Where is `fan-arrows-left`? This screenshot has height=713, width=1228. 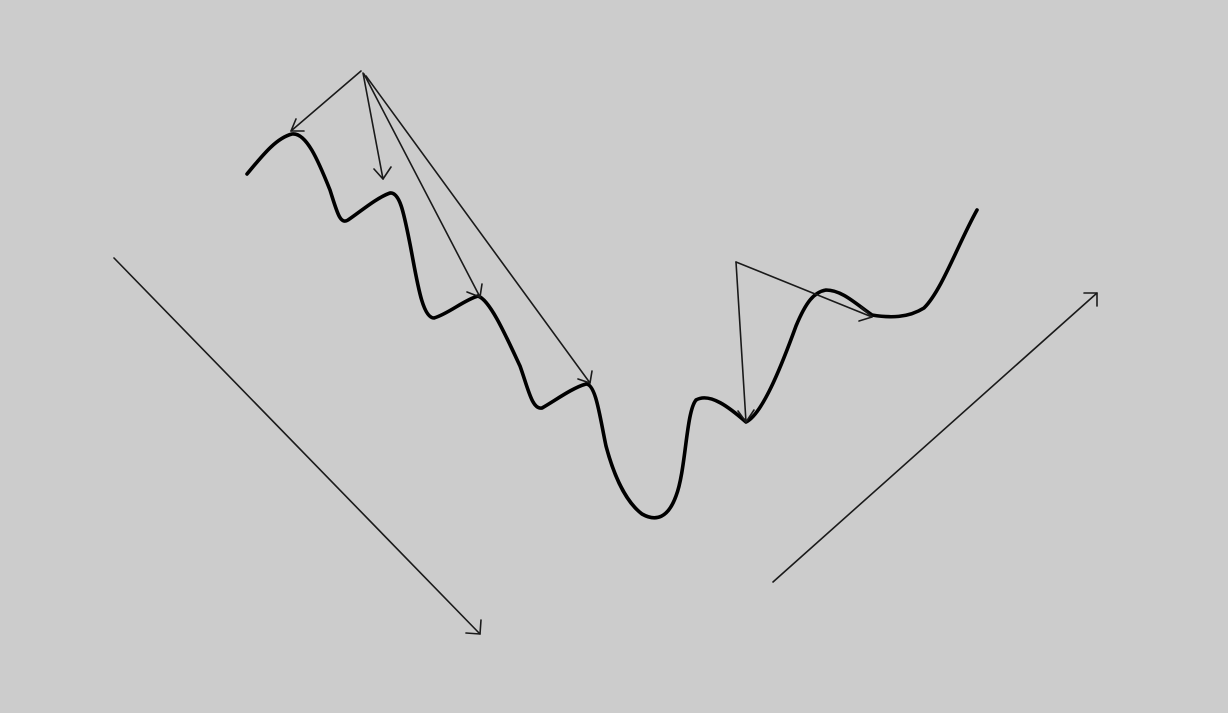 fan-arrows-left is located at coordinates (441, 227).